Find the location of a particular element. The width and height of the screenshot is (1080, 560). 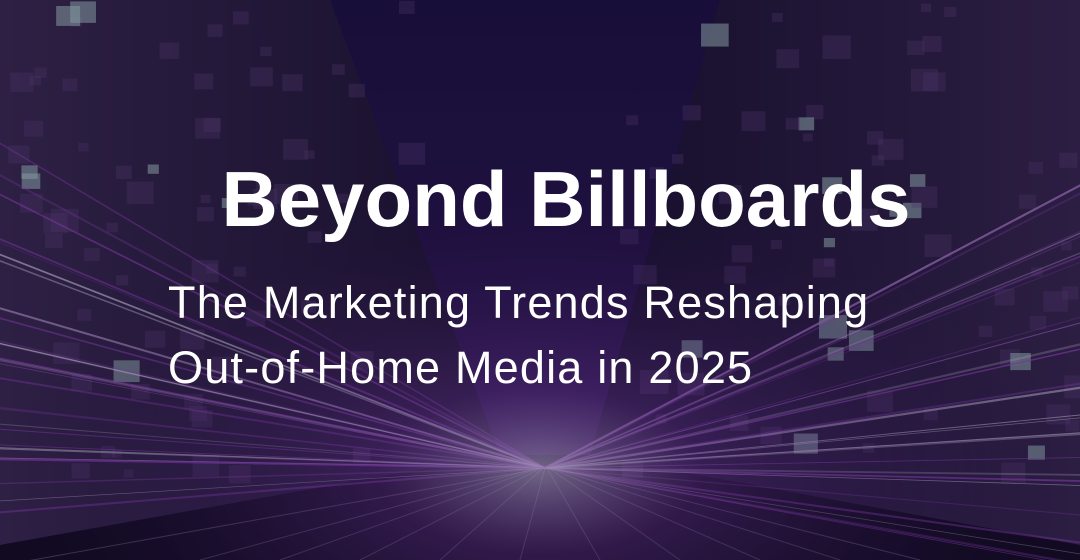

title: Beyond Billboards is located at coordinates (565, 199).